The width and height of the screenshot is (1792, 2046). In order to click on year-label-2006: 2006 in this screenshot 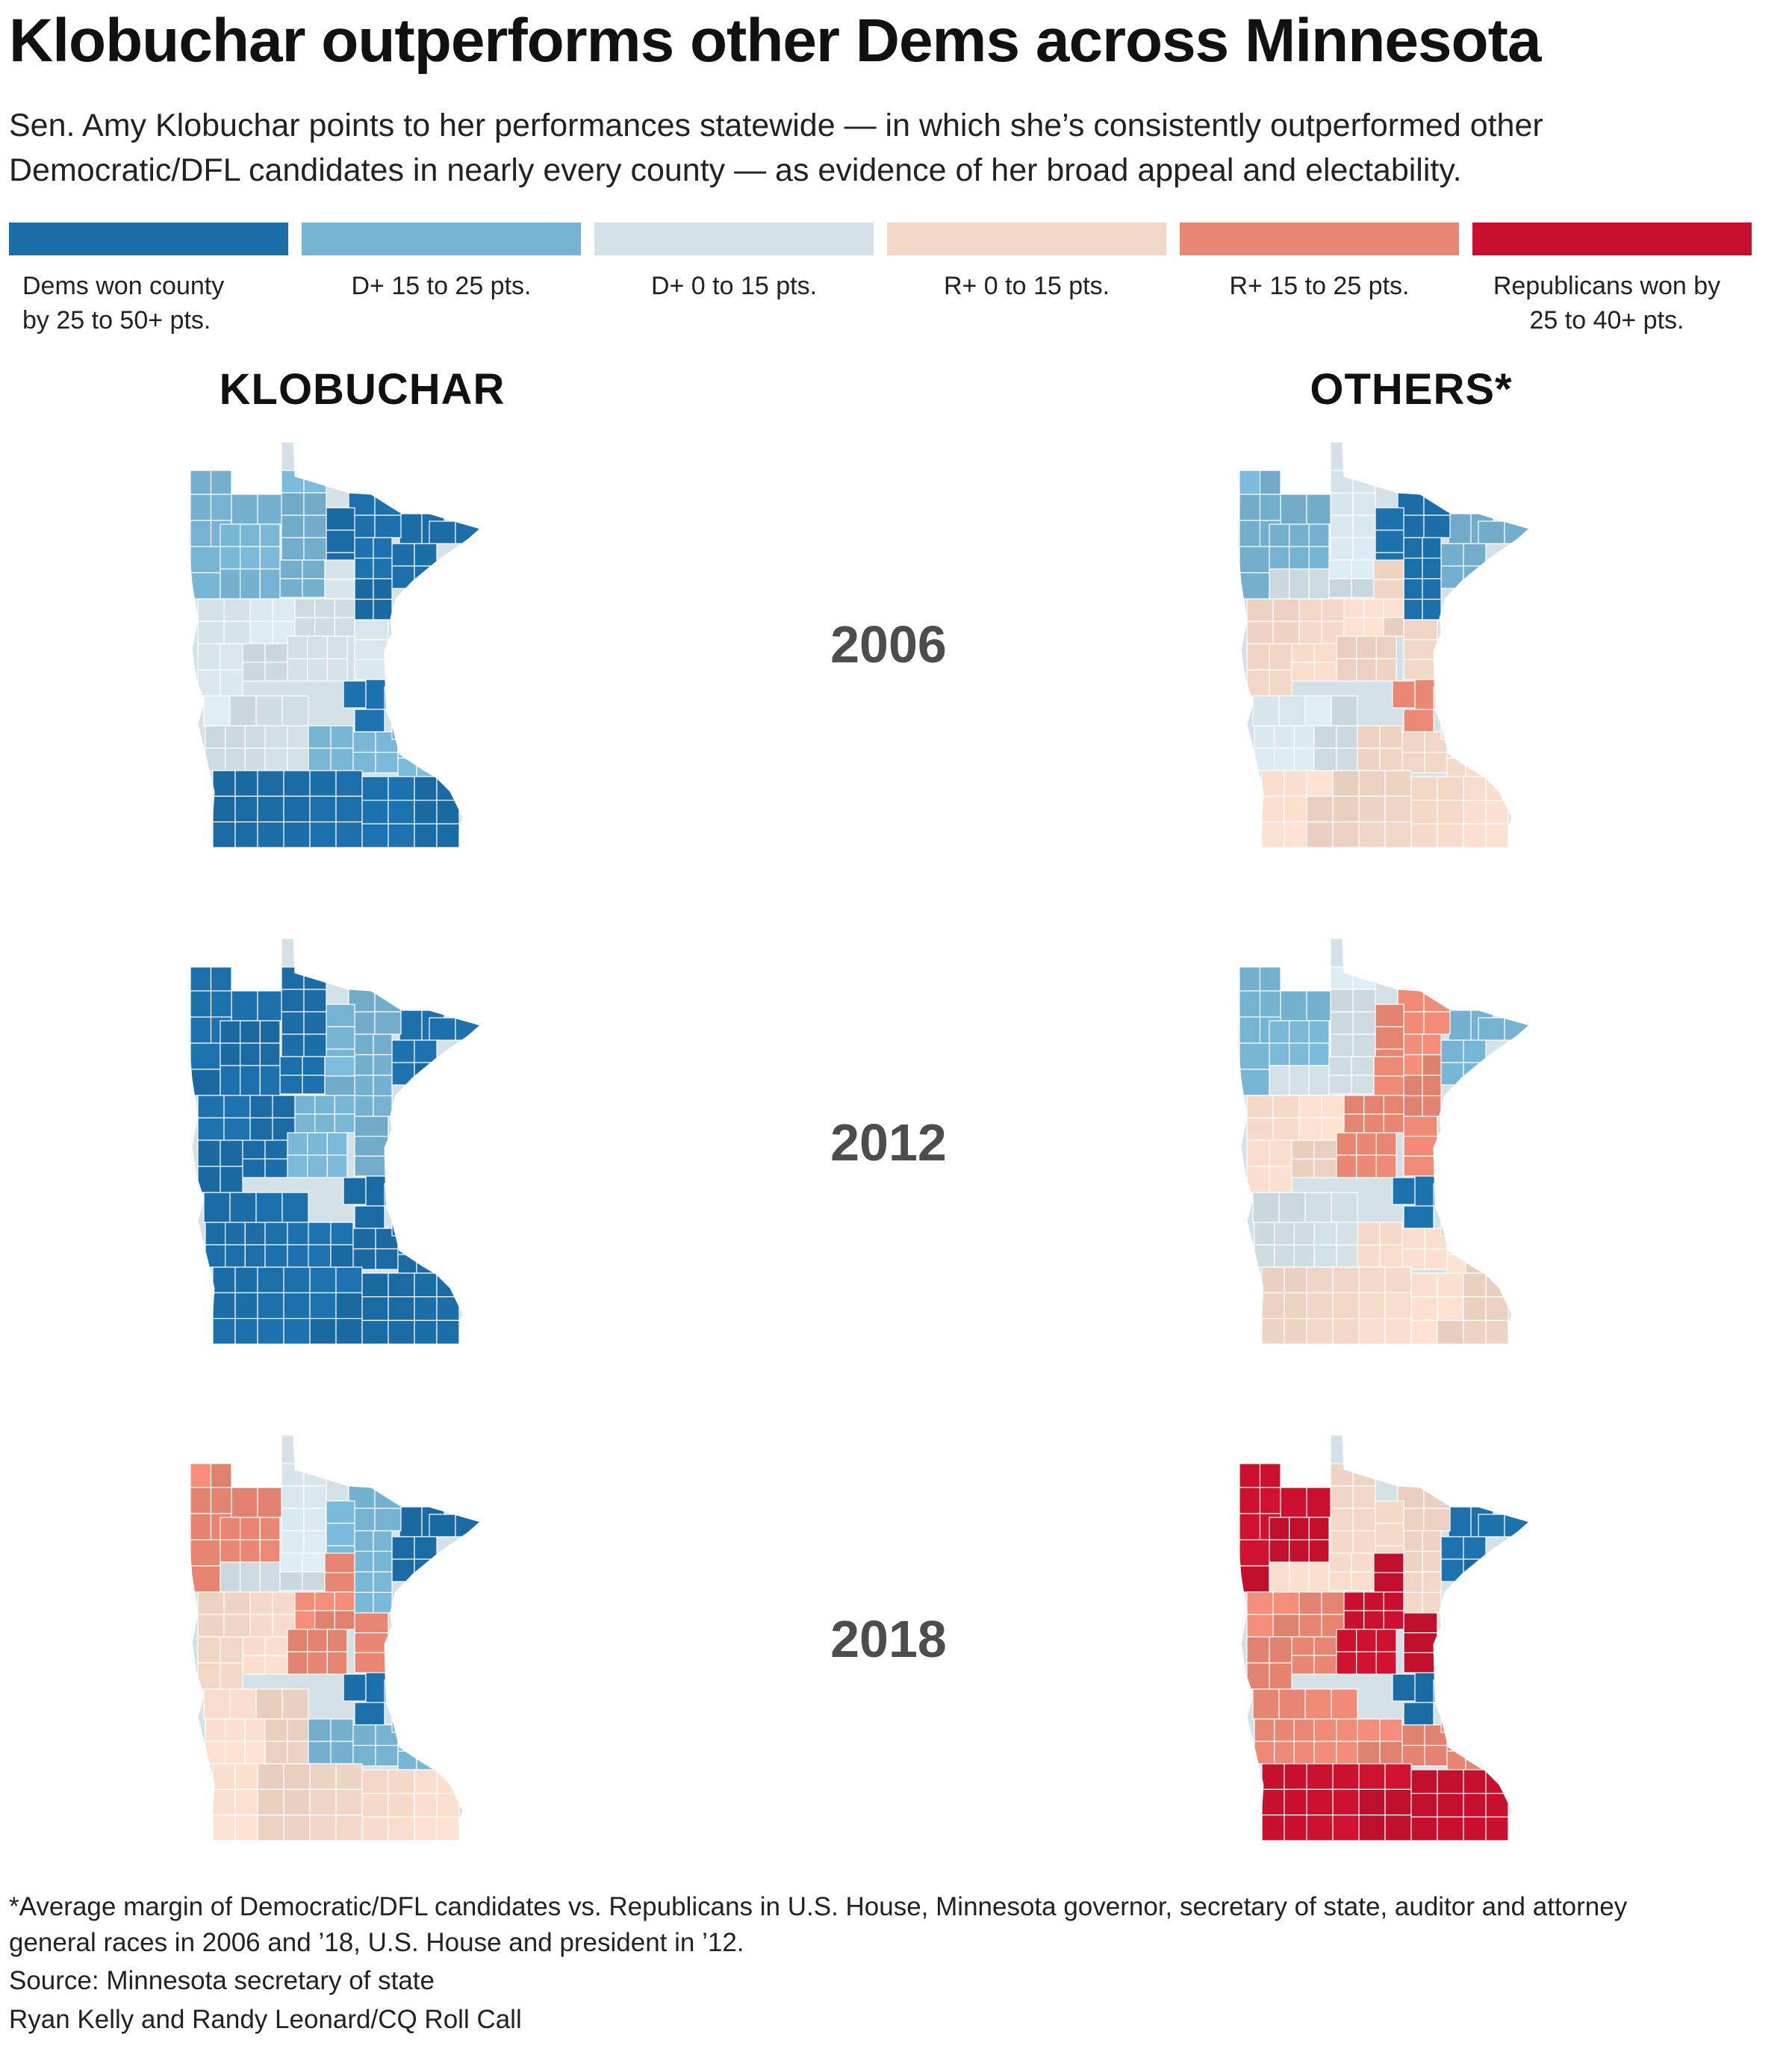, I will do `click(888, 644)`.